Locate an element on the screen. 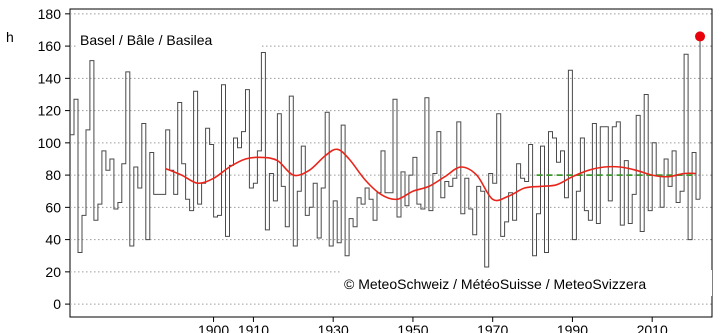 This screenshot has height=333, width=722. chart-title-box is located at coordinates (169, 40).